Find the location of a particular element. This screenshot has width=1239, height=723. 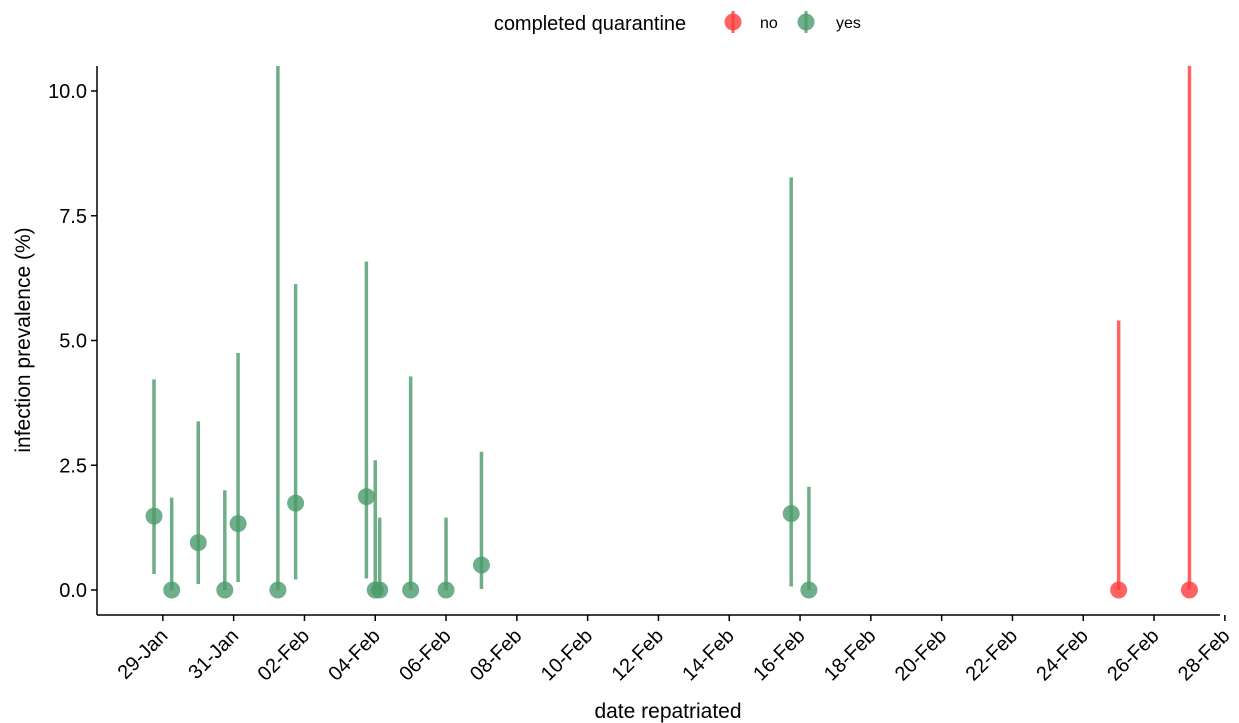

legend-label-no: no is located at coordinates (769, 23).